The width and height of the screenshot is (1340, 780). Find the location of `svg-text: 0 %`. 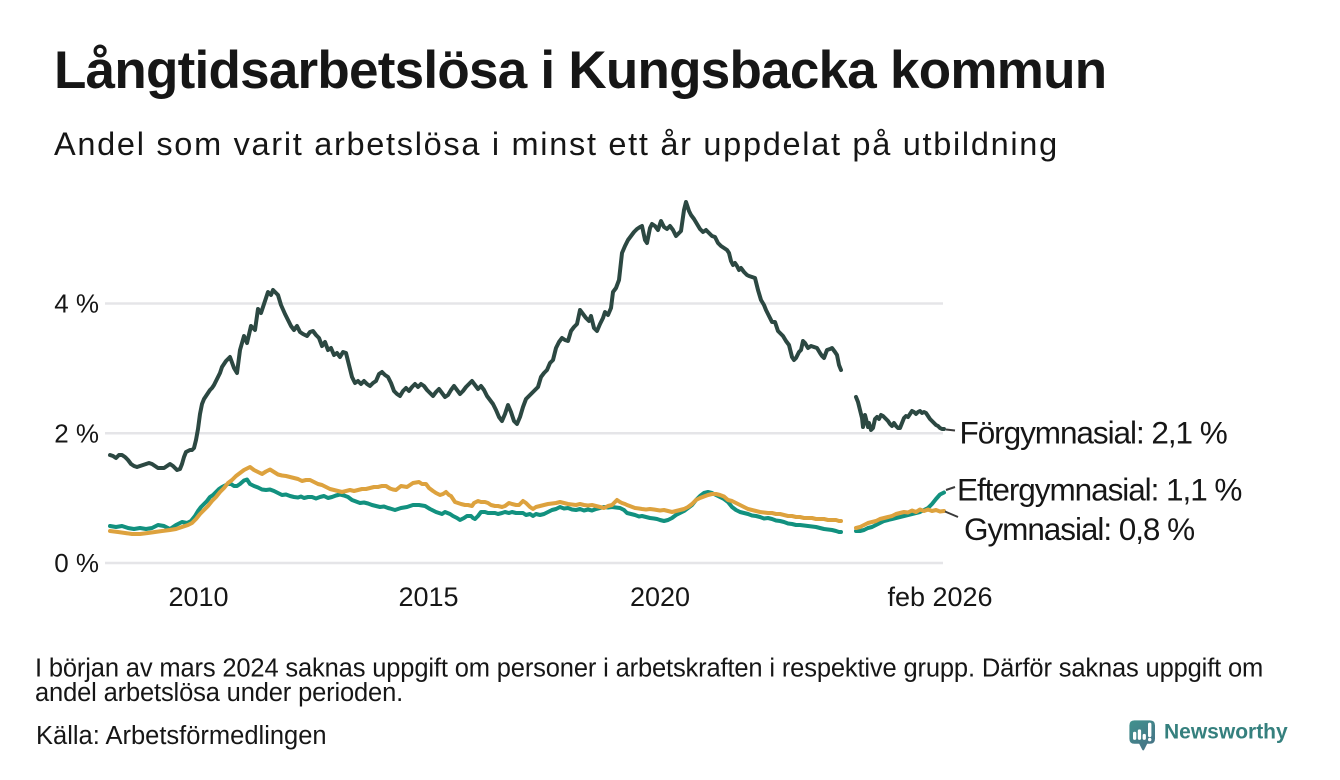

svg-text: 0 % is located at coordinates (76, 563).